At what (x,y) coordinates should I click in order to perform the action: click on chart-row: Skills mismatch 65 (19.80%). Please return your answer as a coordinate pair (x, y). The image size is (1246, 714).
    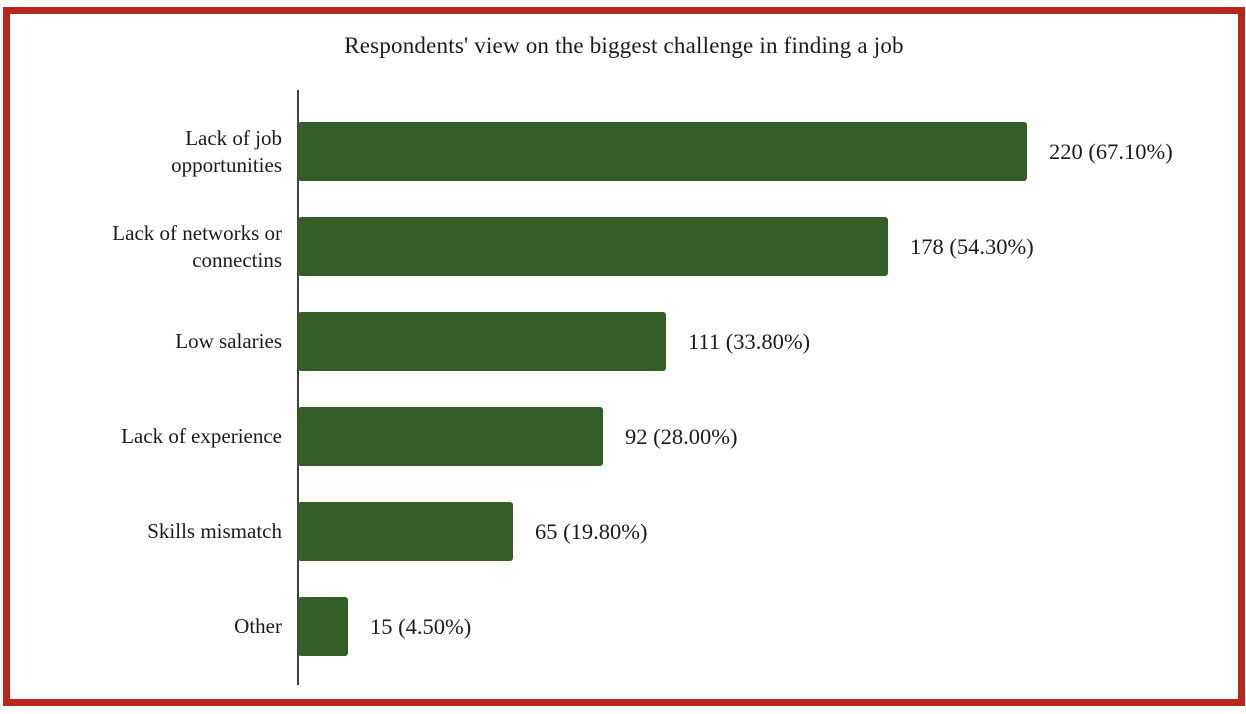
    Looking at the image, I should click on (624, 531).